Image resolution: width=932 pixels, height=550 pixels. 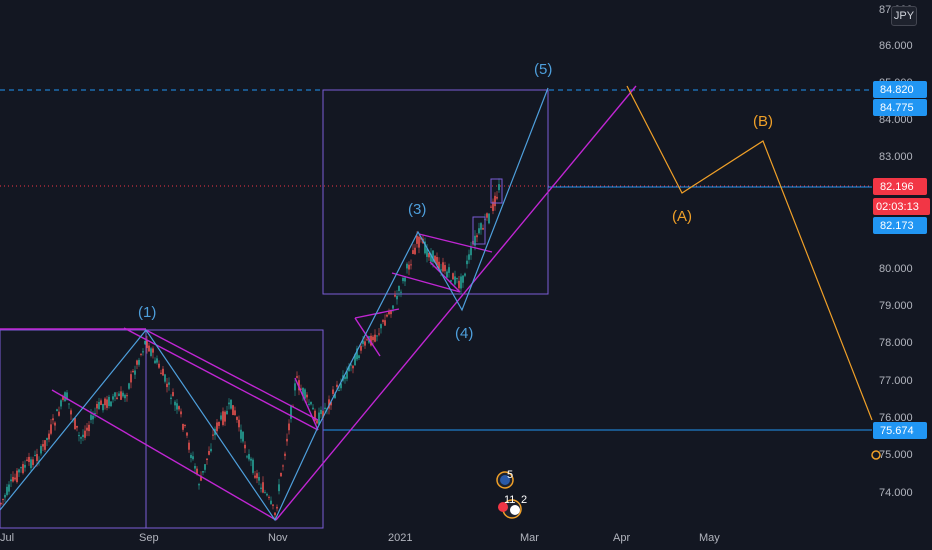 What do you see at coordinates (900, 107) in the screenshot?
I see `price-badge-84775: 84.775` at bounding box center [900, 107].